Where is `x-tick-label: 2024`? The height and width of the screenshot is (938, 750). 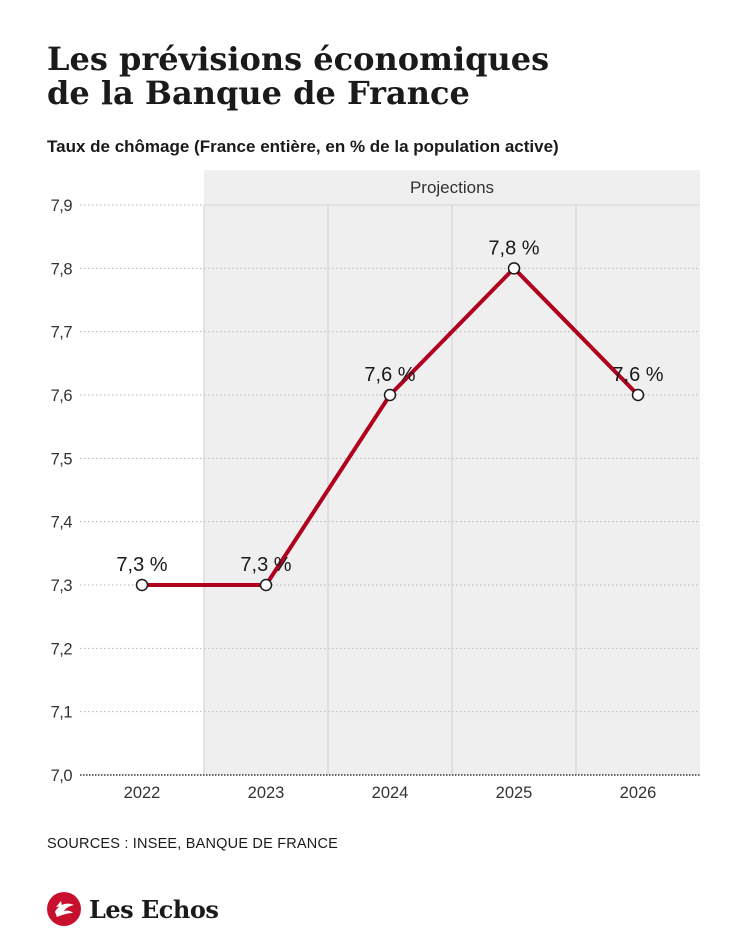 x-tick-label: 2024 is located at coordinates (390, 793).